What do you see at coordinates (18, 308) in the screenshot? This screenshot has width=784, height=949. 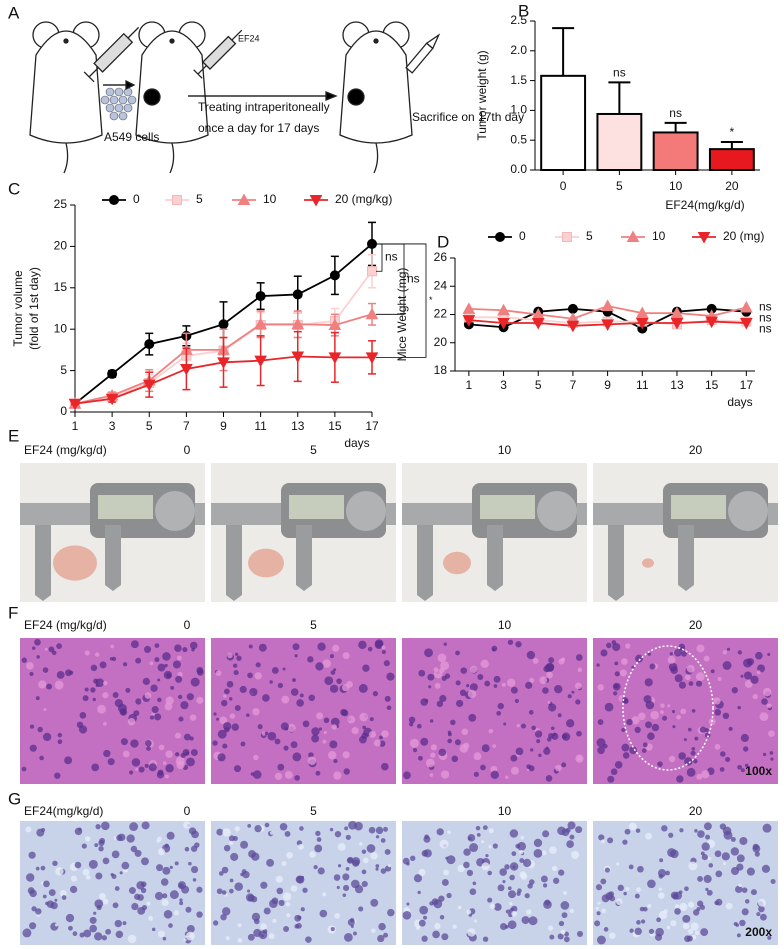 I see `y-axis-label: Tumor volume` at bounding box center [18, 308].